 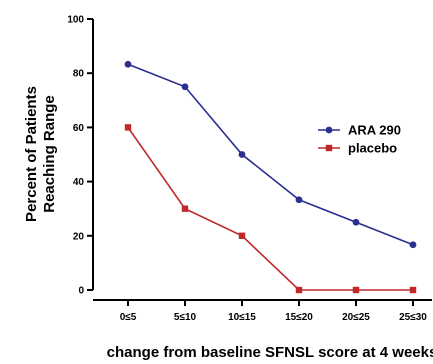 I want to click on legend-label: ARA 290, so click(x=374, y=130).